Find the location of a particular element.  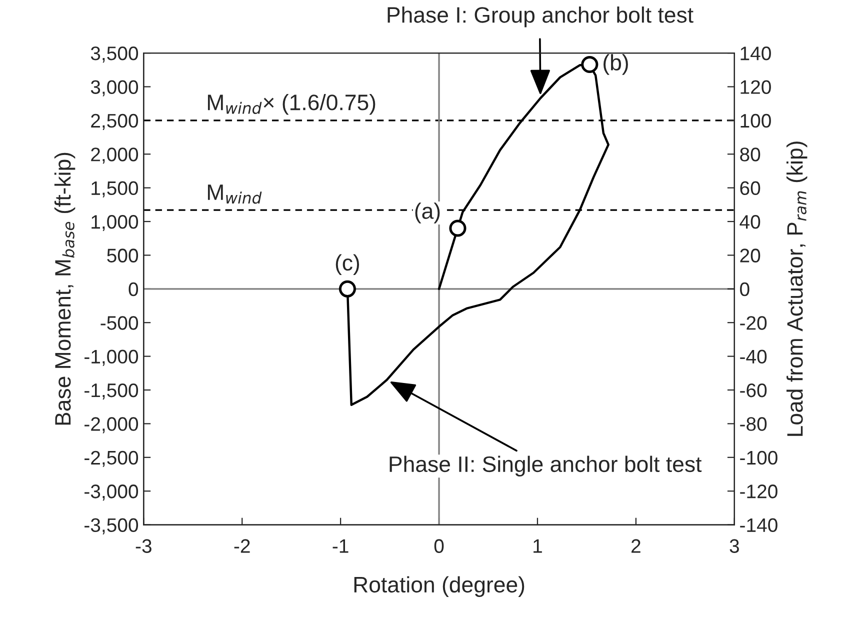

x-tick-label: -3 is located at coordinates (144, 546).